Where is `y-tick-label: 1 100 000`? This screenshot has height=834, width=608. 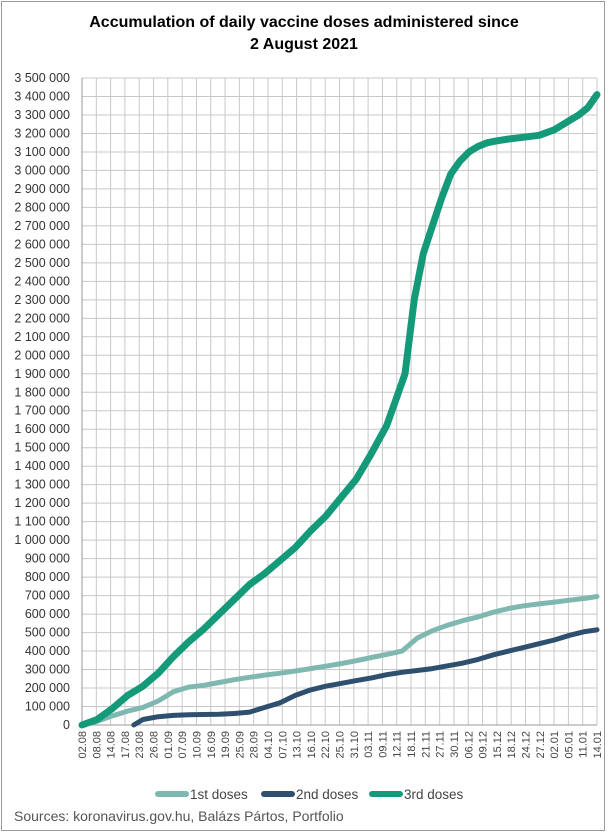
y-tick-label: 1 100 000 is located at coordinates (42, 522).